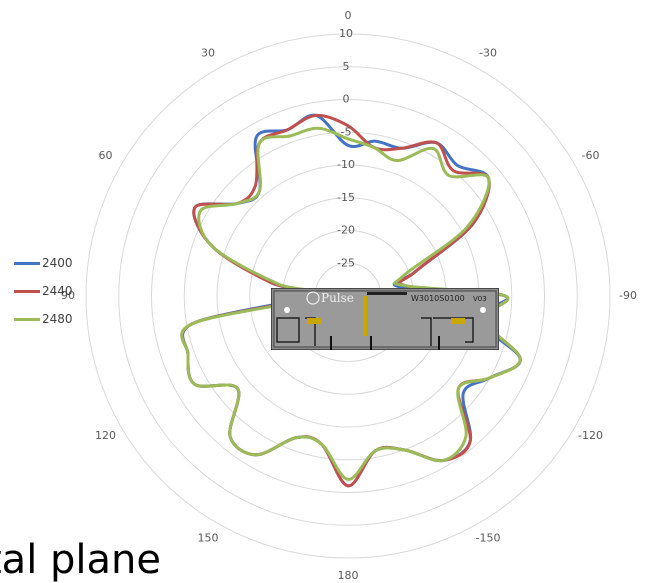  Describe the element at coordinates (346, 99) in the screenshot. I see `radial-tick-label: 0` at that location.